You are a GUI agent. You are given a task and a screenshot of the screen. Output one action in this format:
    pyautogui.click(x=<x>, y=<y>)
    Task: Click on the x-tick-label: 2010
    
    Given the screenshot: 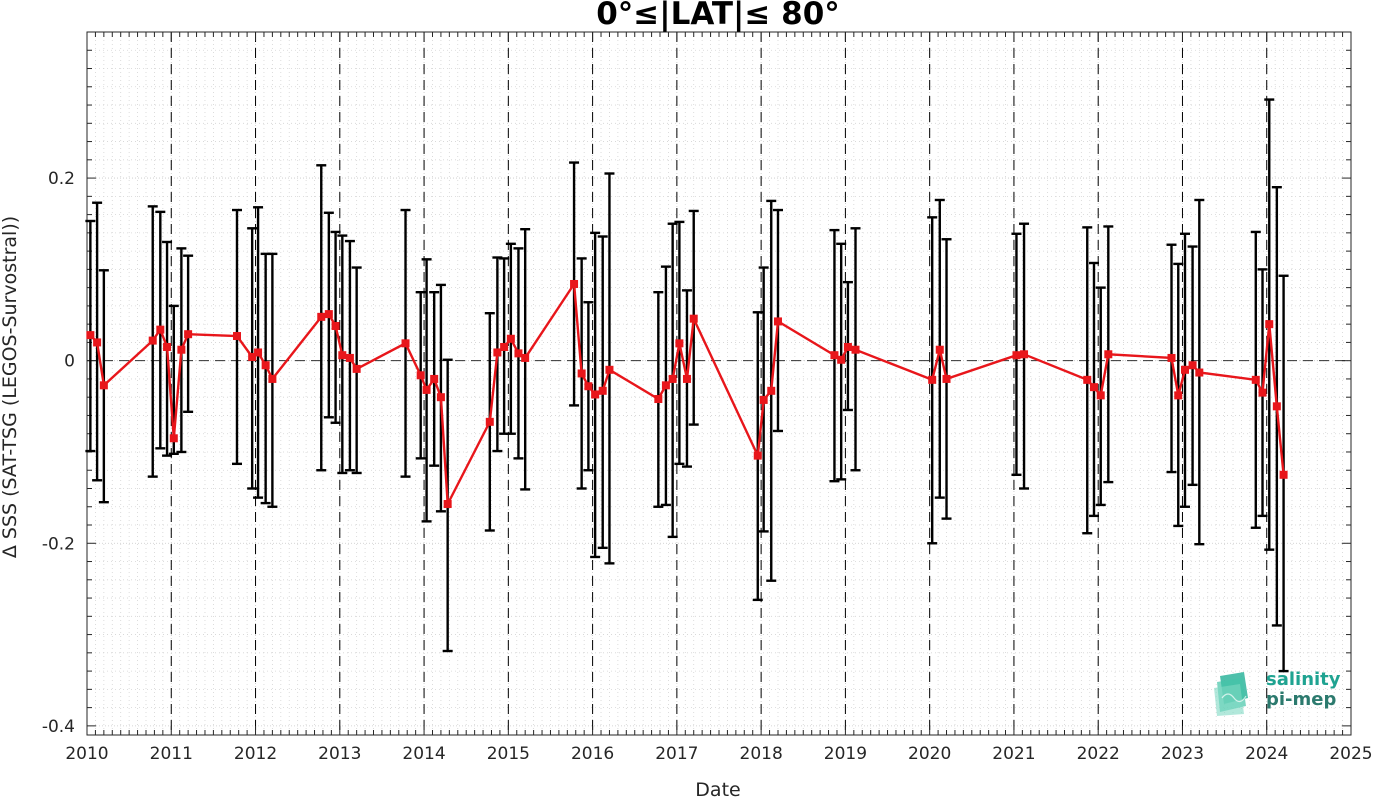 What is the action you would take?
    pyautogui.click(x=86, y=754)
    